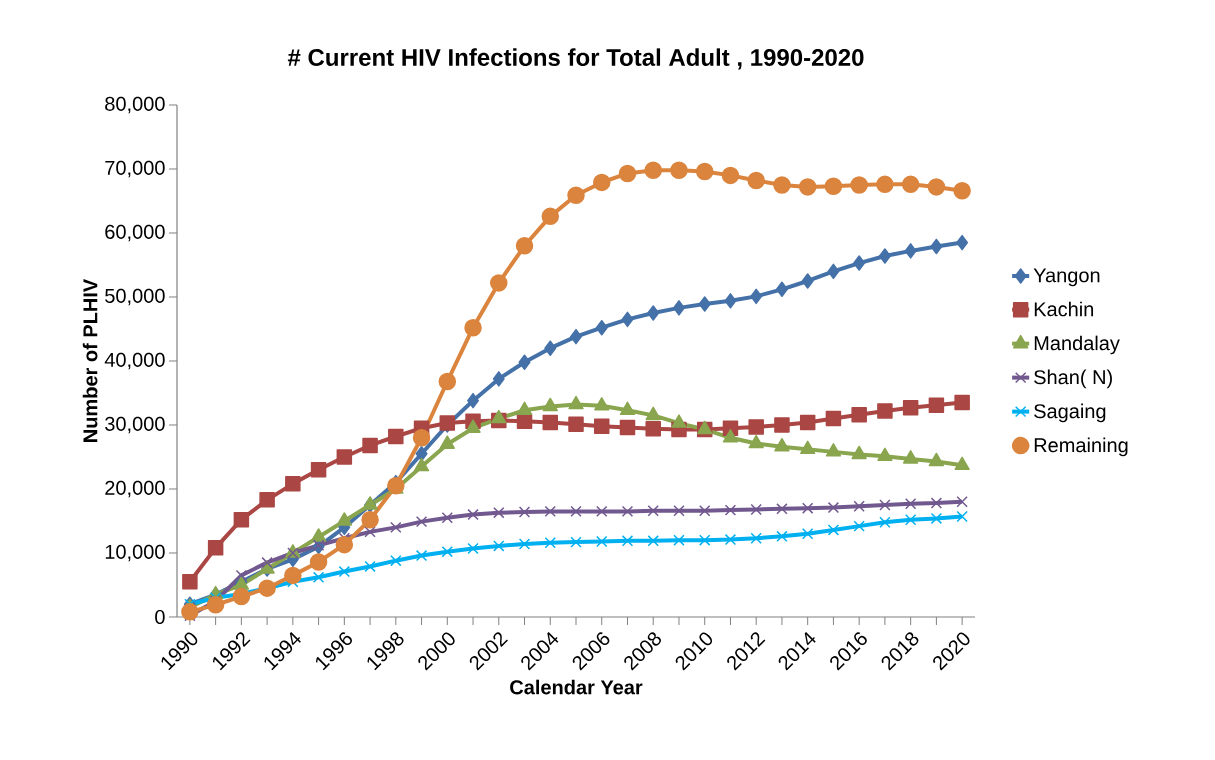  What do you see at coordinates (1077, 345) in the screenshot?
I see `legend-label: Mandalay` at bounding box center [1077, 345].